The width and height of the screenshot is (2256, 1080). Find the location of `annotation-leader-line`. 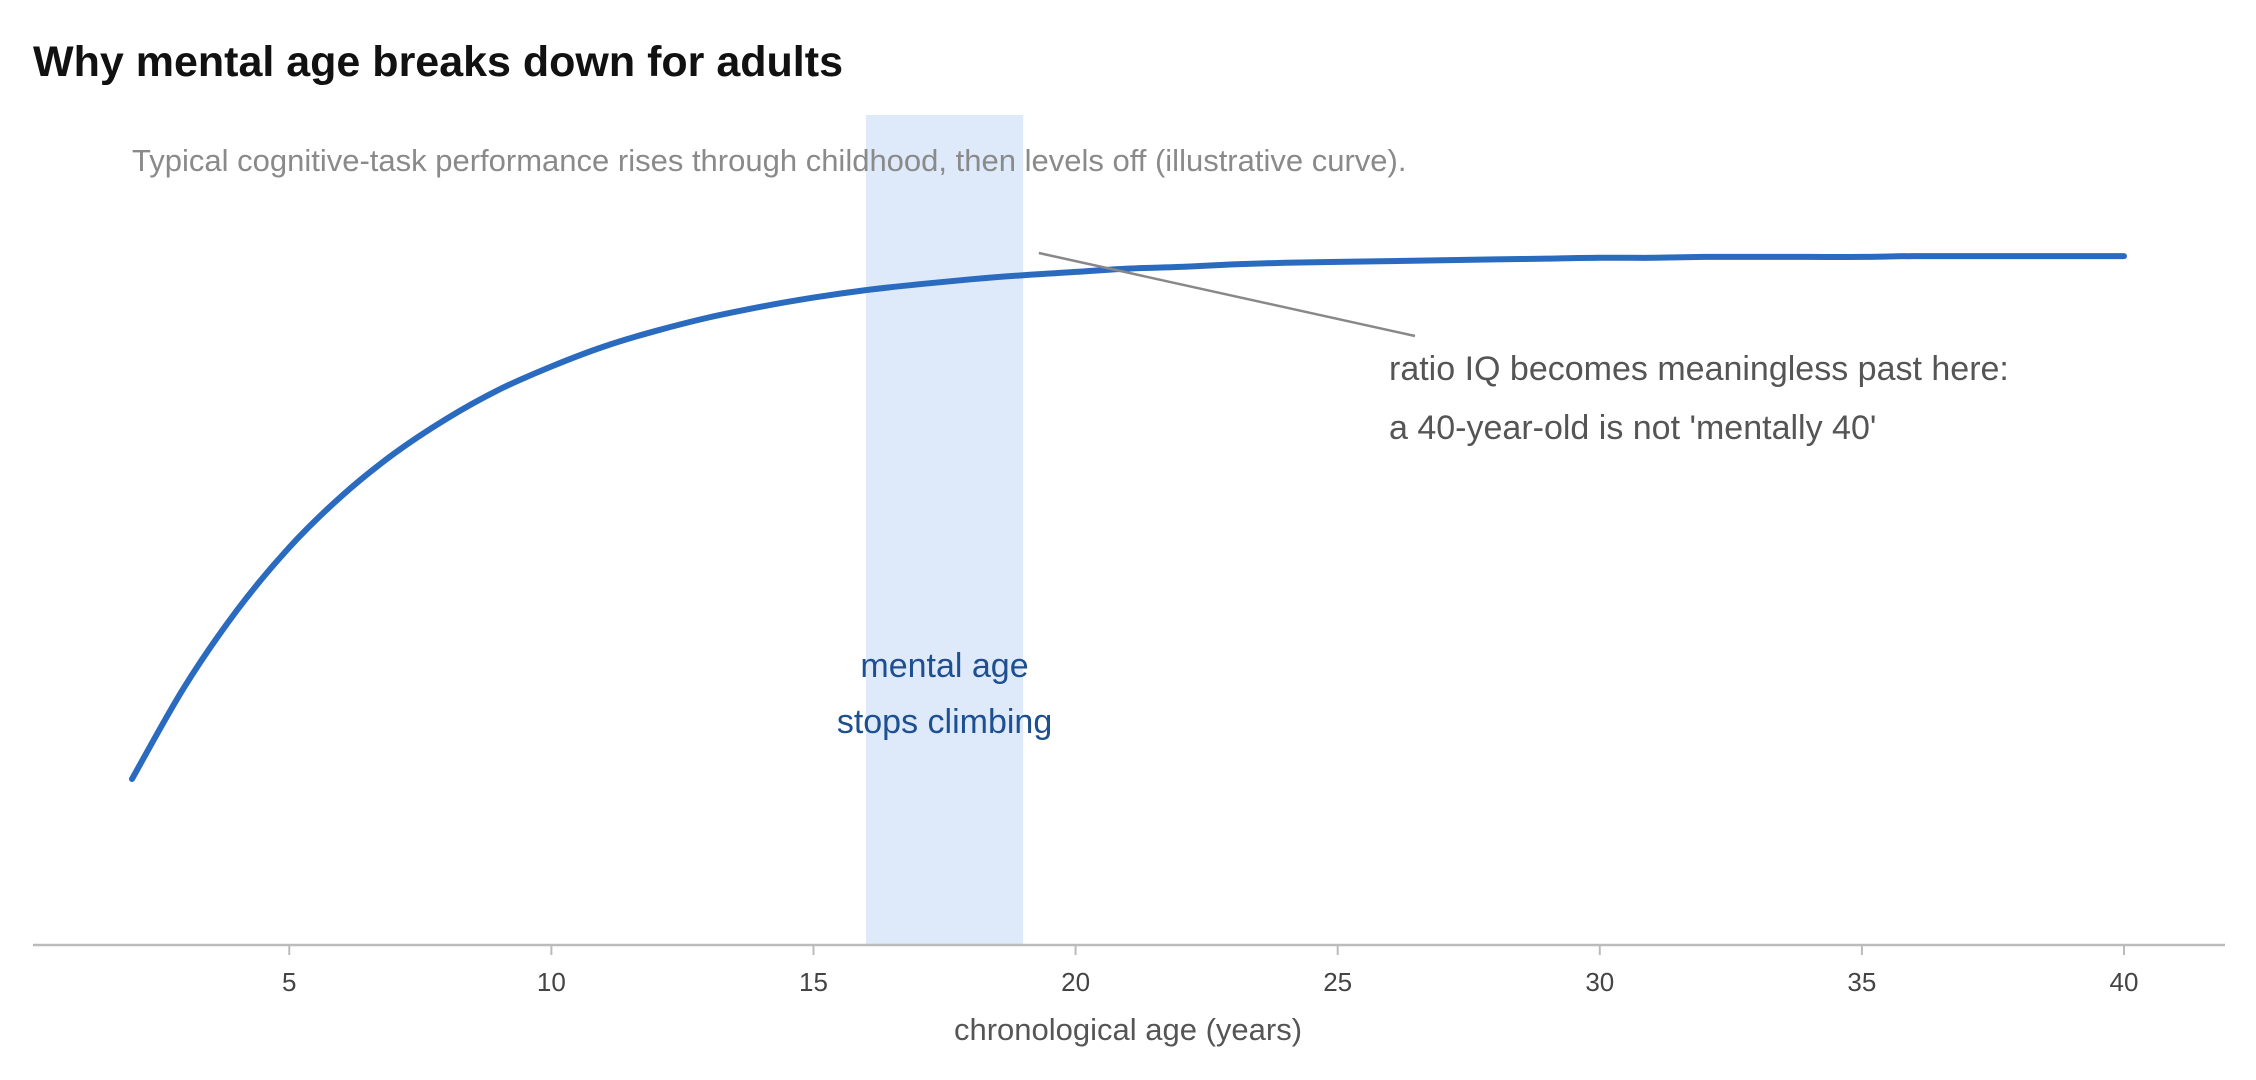

annotation-leader-line is located at coordinates (1227, 294).